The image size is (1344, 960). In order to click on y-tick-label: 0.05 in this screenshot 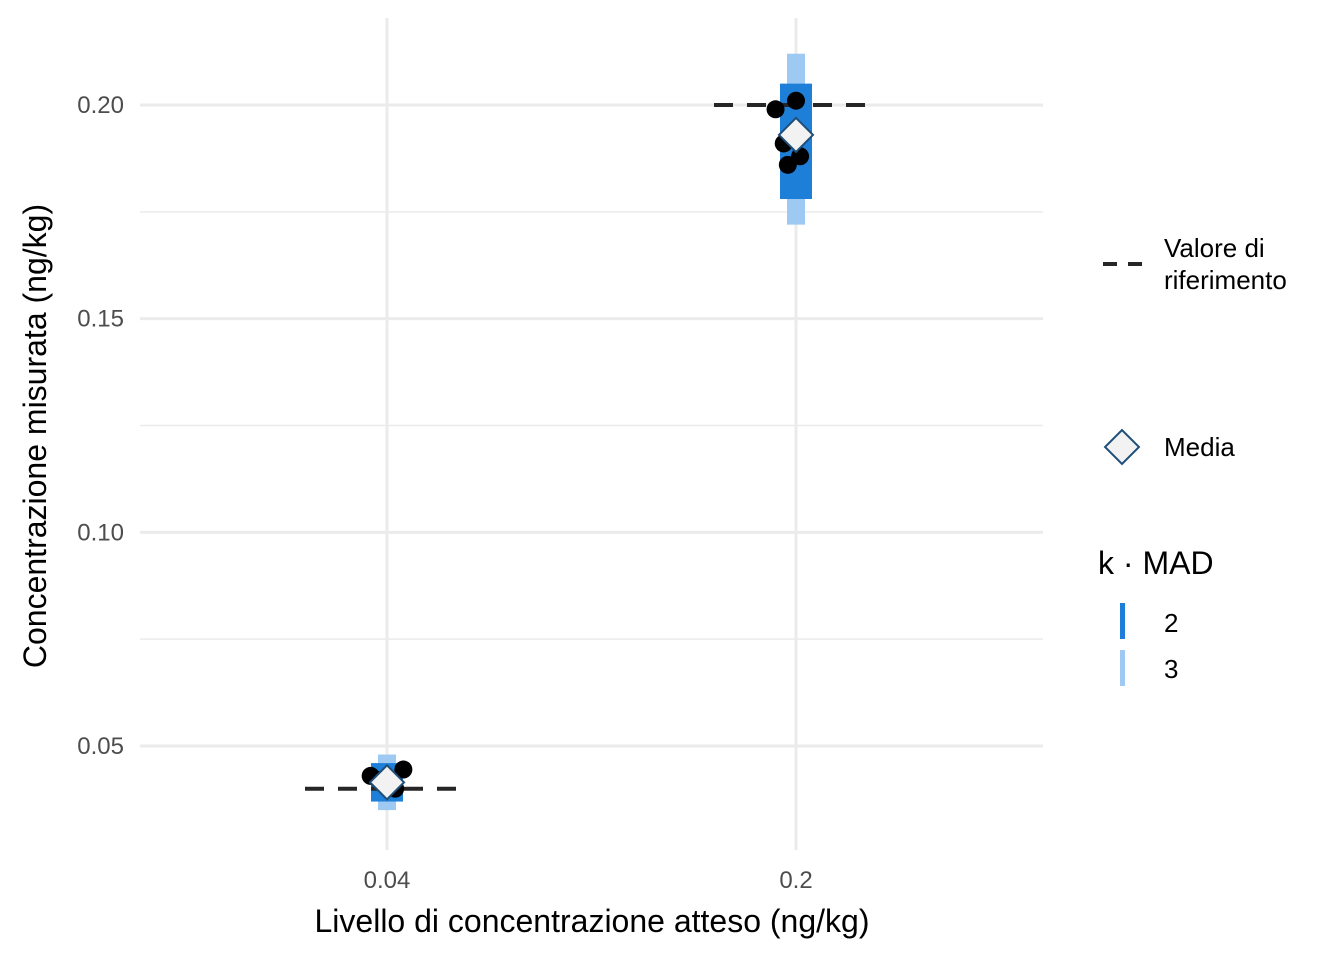, I will do `click(100, 746)`.